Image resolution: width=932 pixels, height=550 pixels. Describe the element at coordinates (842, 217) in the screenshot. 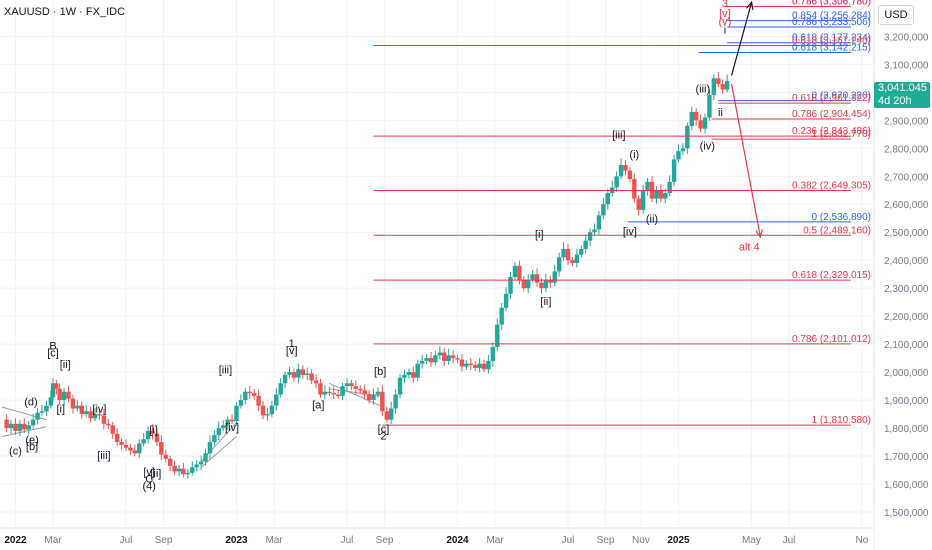

I see `fib-label-13: 0 (2,536.890)` at that location.